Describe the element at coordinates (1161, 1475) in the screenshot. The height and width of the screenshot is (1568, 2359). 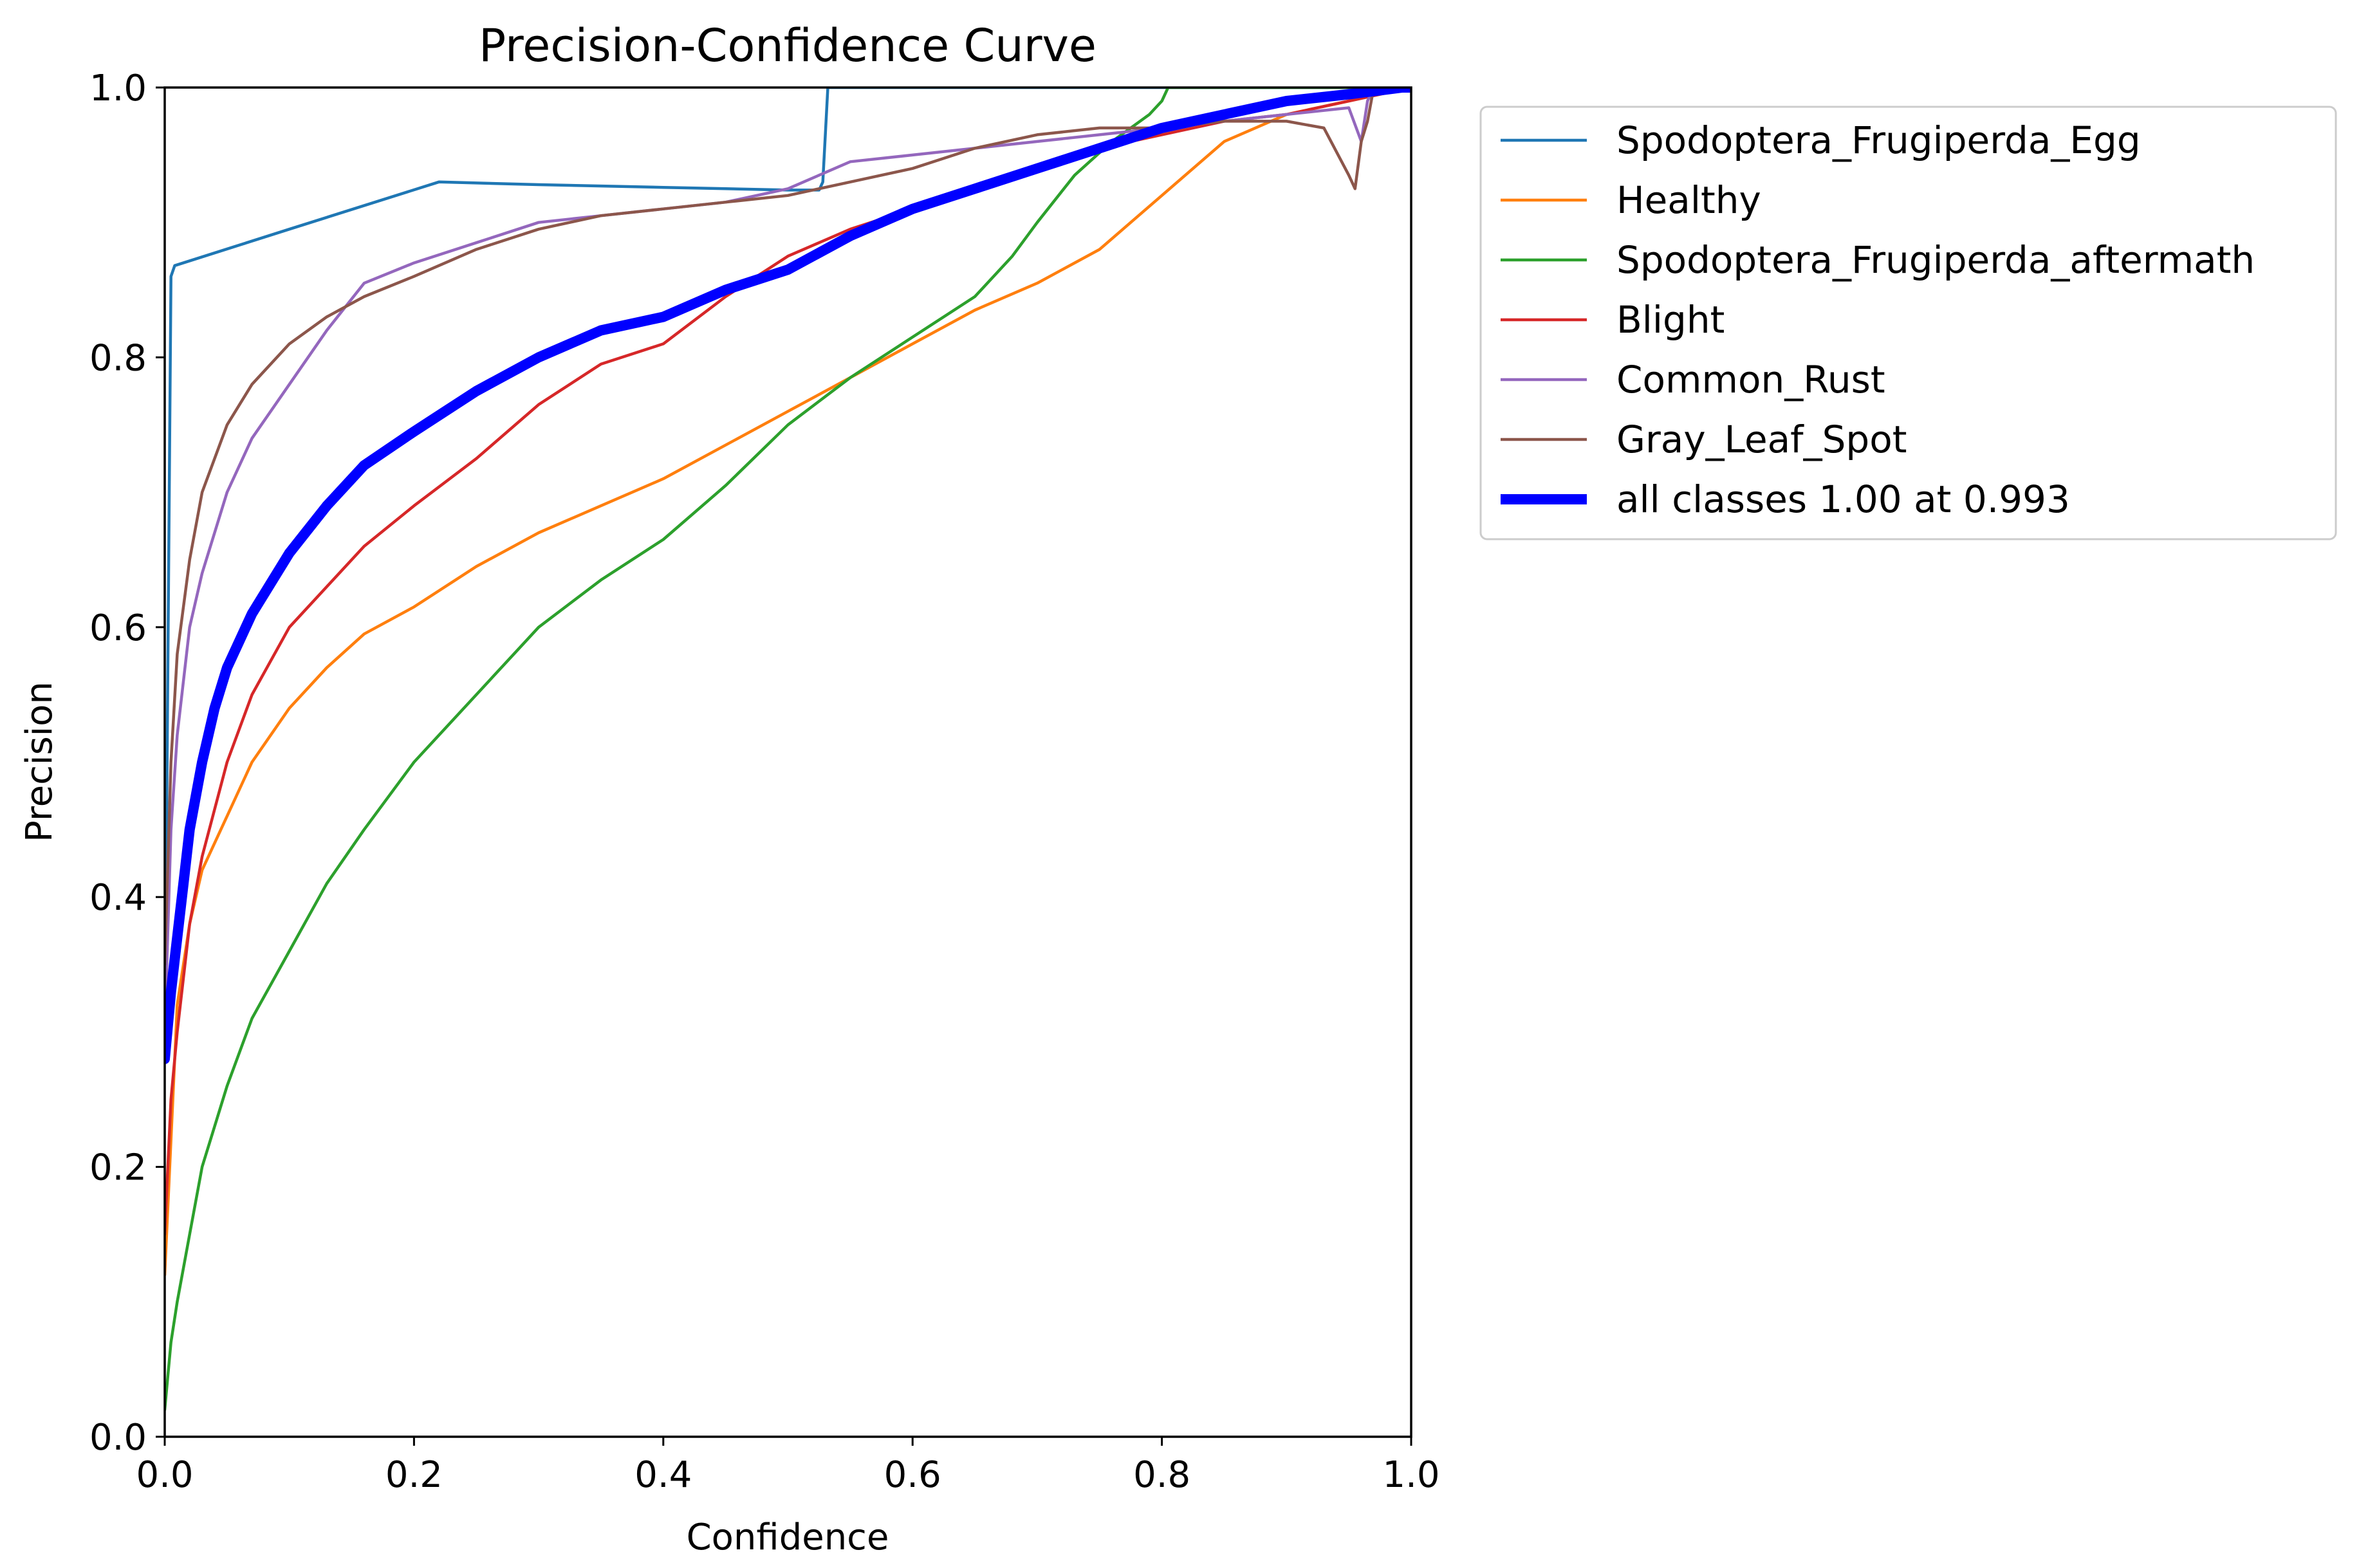
I see `x-tick-label: 0.8` at that location.